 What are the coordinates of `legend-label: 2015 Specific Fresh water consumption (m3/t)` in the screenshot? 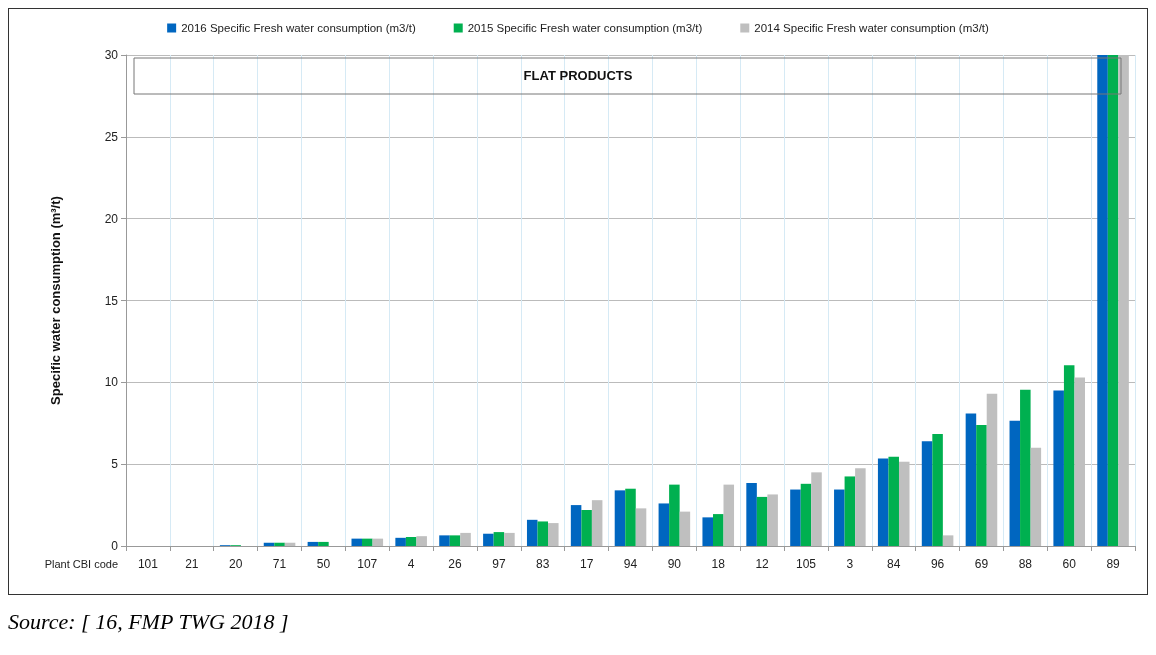 It's located at (585, 28).